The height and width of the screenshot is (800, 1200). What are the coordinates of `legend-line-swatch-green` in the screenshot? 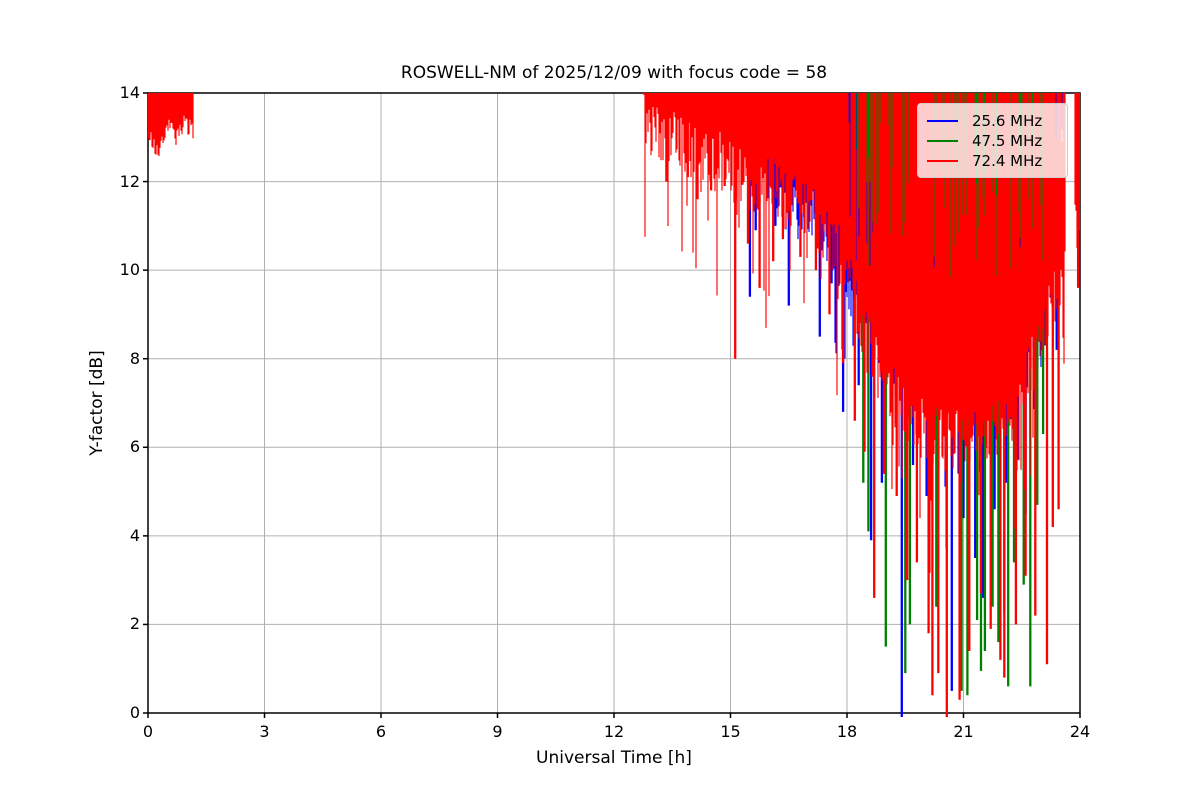 It's located at (942, 140).